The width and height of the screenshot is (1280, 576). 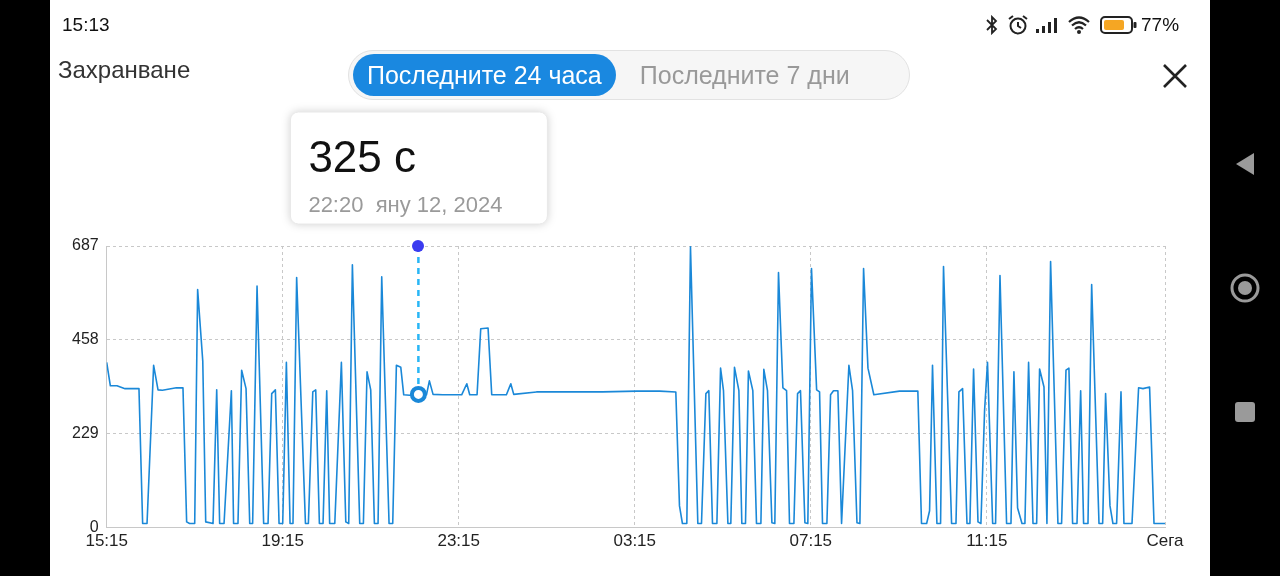 I want to click on text: Последните 7 дни, so click(x=744, y=75).